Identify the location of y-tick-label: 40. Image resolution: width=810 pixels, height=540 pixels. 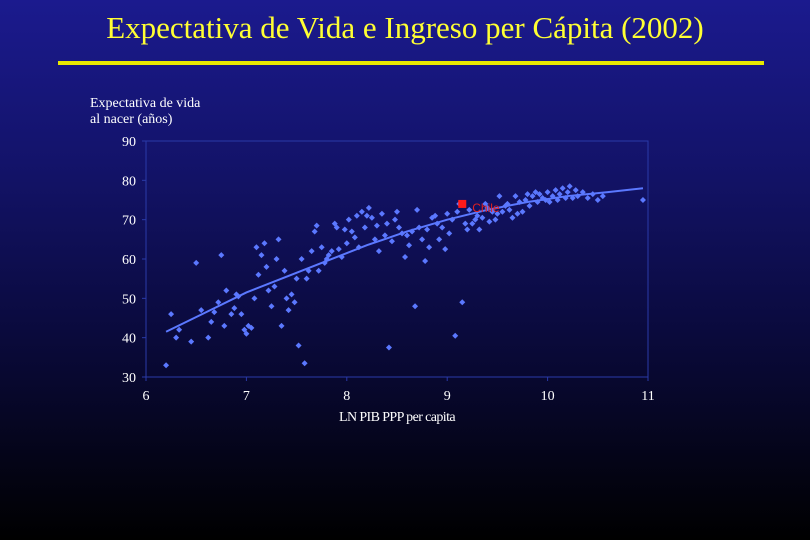
(129, 339).